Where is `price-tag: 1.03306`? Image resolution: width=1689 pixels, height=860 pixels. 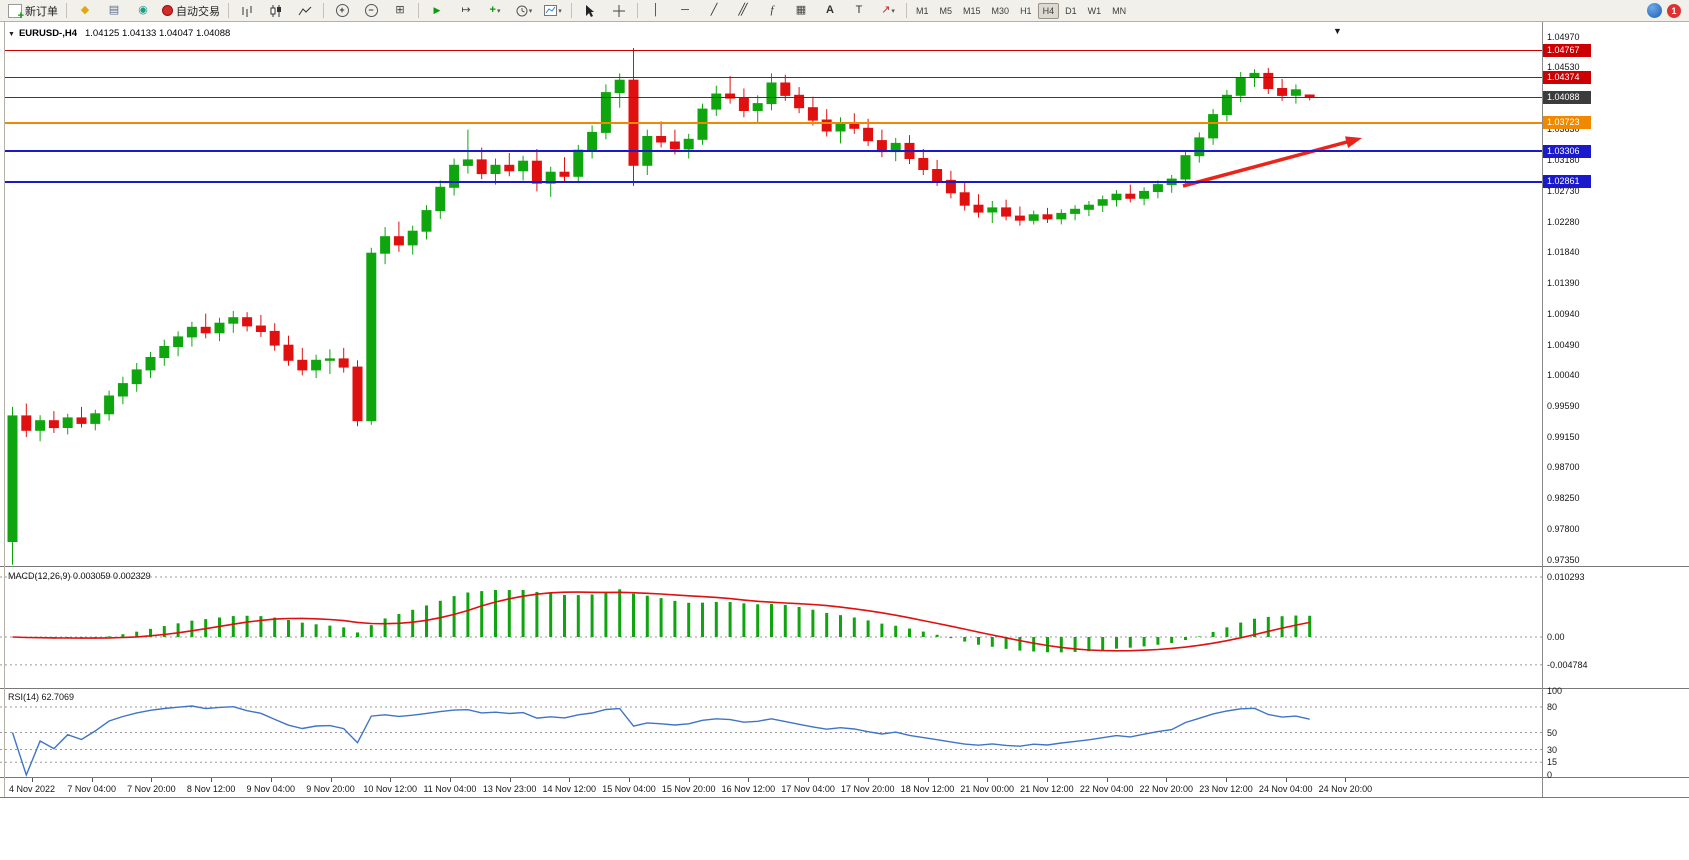 price-tag: 1.03306 is located at coordinates (1567, 151).